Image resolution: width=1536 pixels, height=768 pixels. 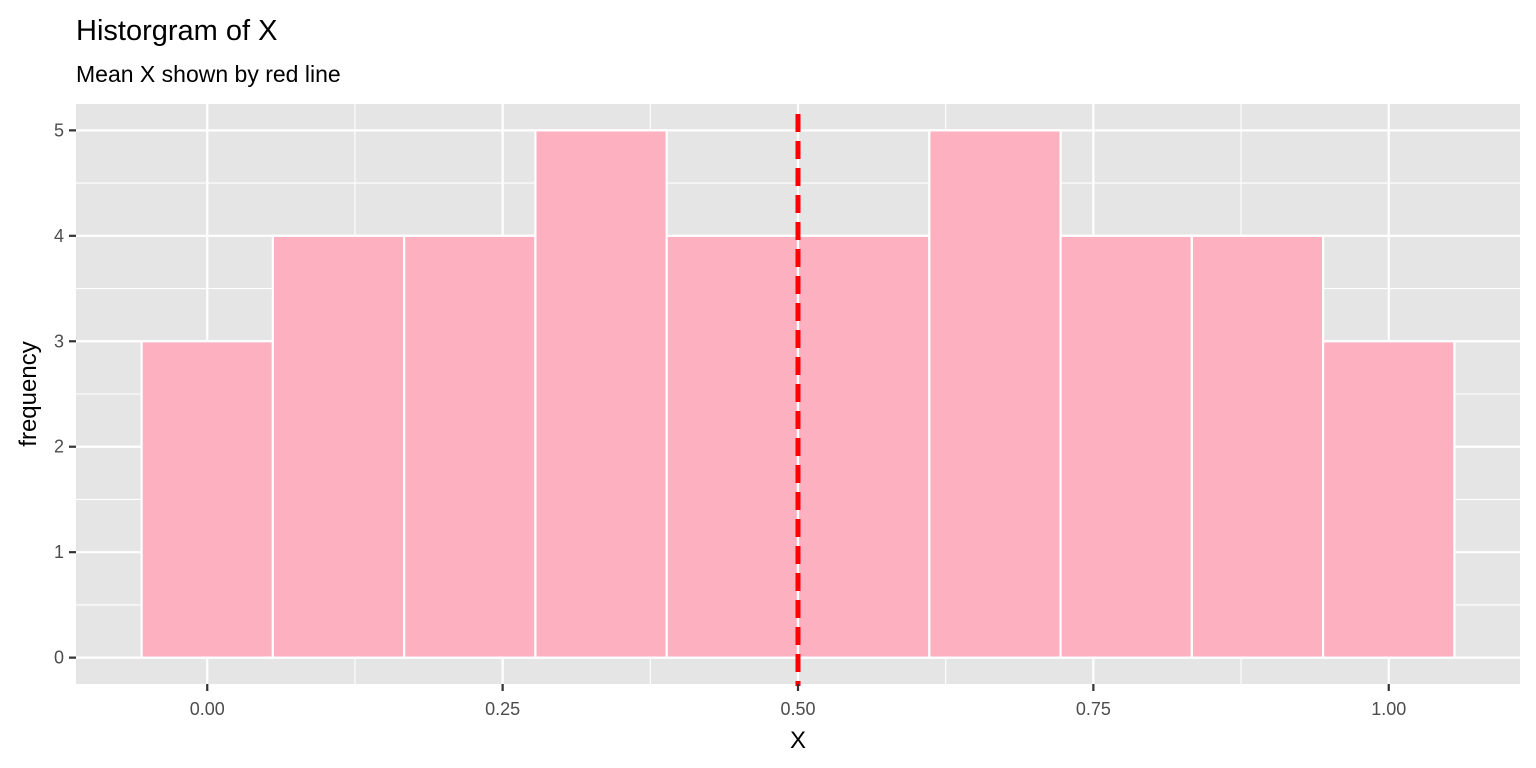 I want to click on x-axis-label: X, so click(x=798, y=740).